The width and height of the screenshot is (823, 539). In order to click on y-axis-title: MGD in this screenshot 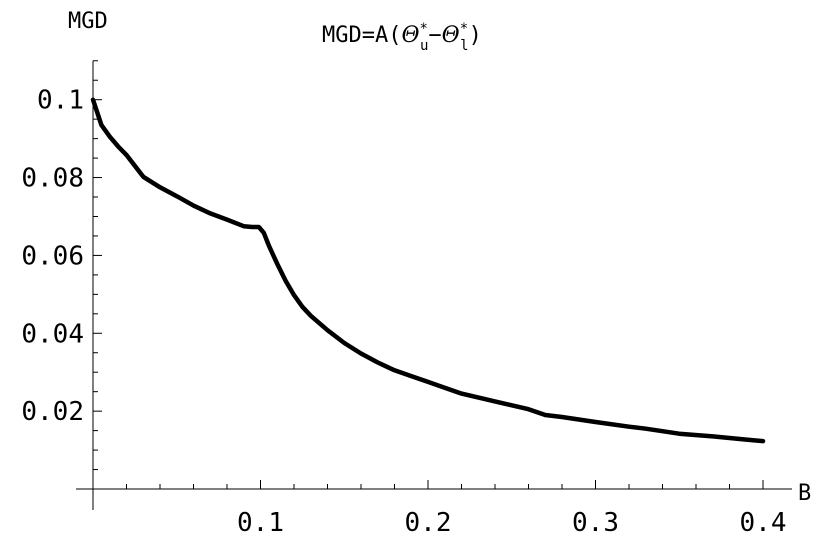, I will do `click(88, 21)`.